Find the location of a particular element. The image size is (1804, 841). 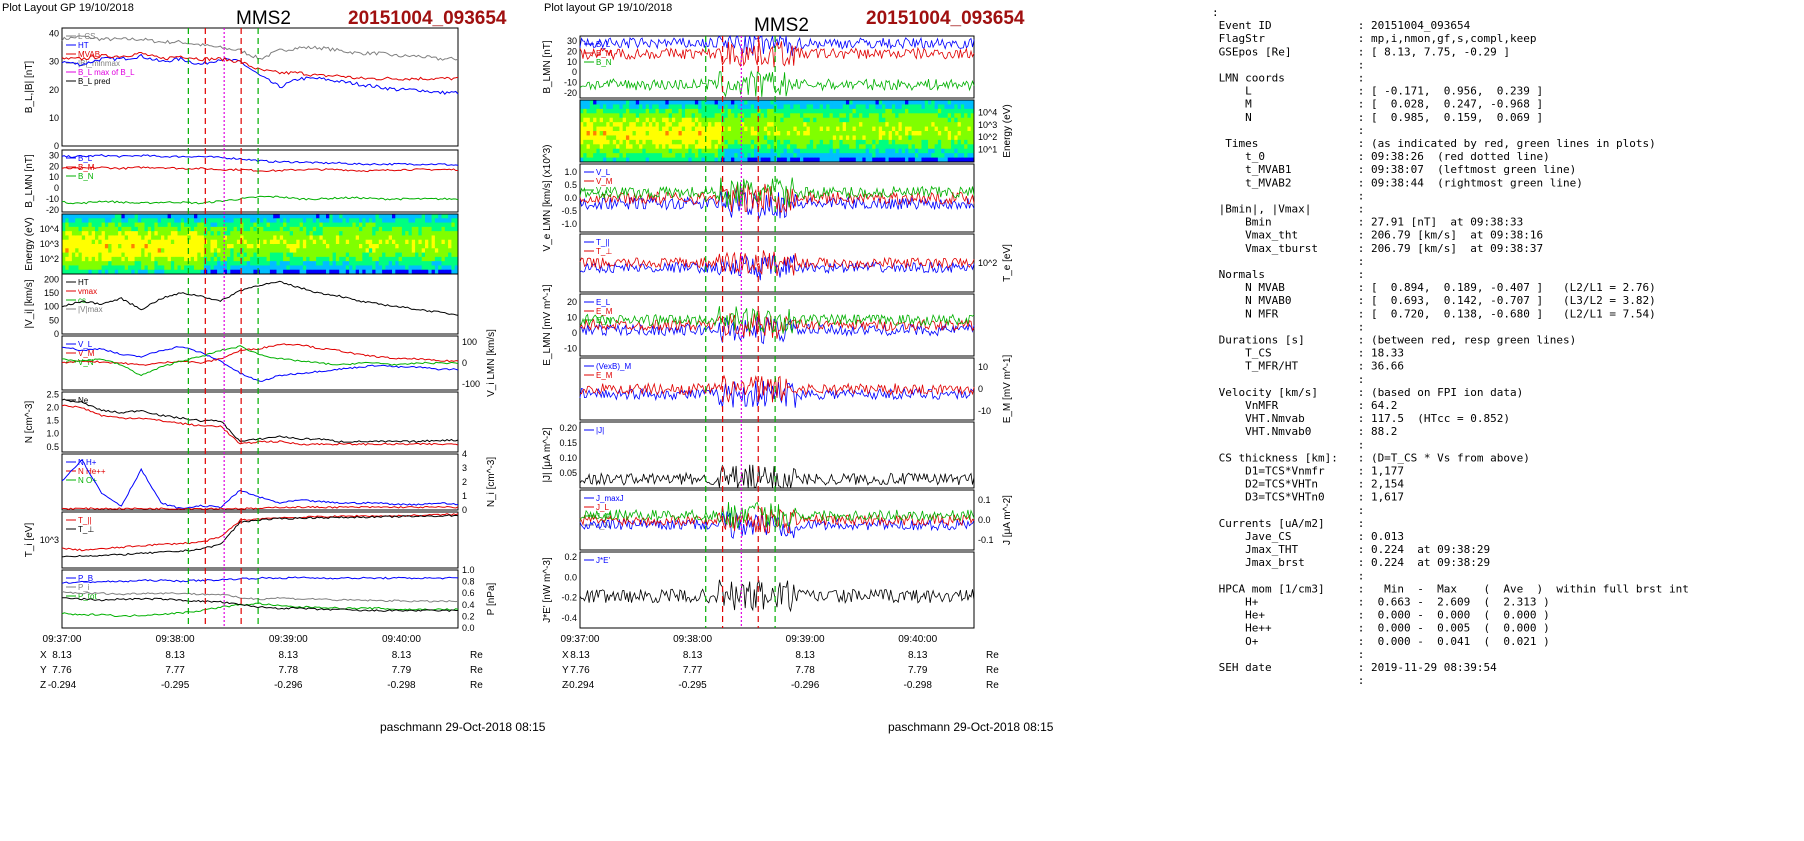

y-tick-label: -100 is located at coordinates (471, 384).